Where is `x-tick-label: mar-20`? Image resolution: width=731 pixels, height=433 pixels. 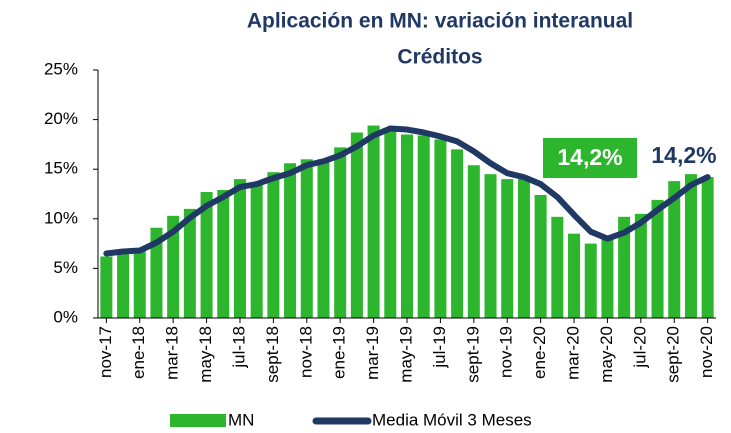
x-tick-label: mar-20 is located at coordinates (573, 353).